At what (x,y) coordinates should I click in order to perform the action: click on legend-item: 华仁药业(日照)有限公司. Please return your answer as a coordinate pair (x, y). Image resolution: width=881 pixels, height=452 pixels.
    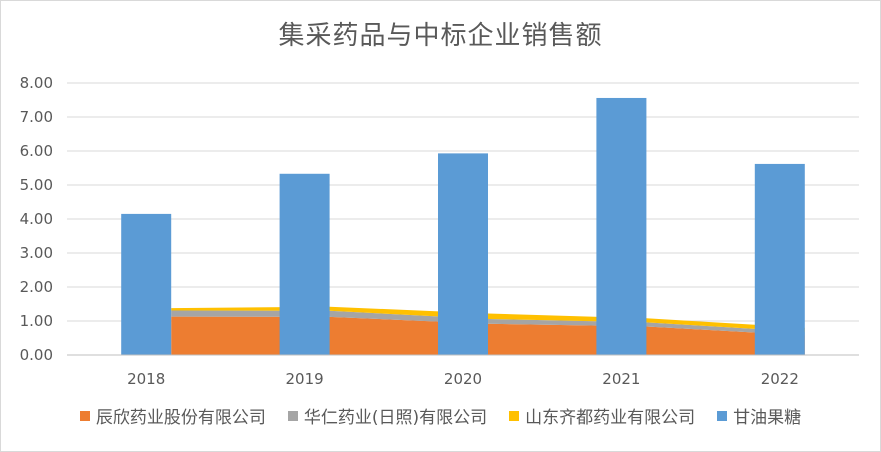
    Looking at the image, I should click on (387, 415).